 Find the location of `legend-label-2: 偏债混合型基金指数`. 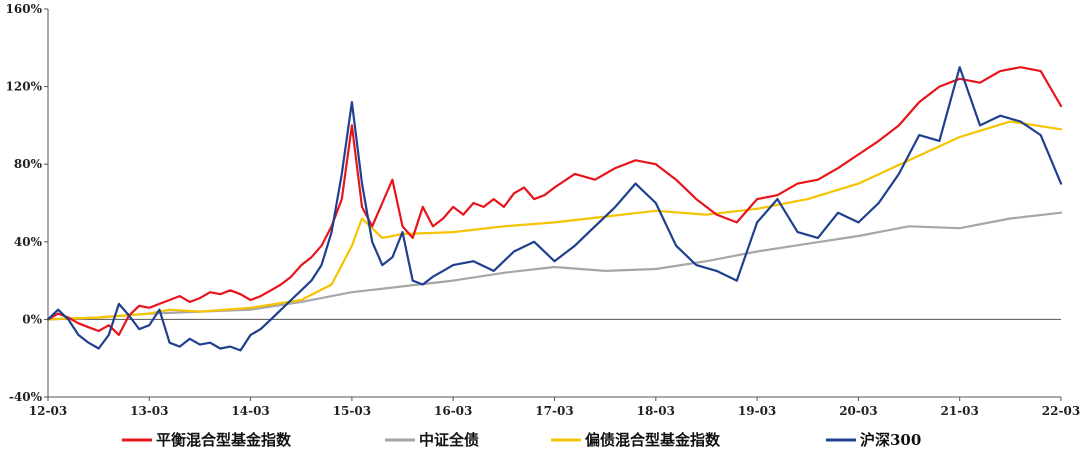

legend-label-2: 偏债混合型基金指数 is located at coordinates (653, 440).